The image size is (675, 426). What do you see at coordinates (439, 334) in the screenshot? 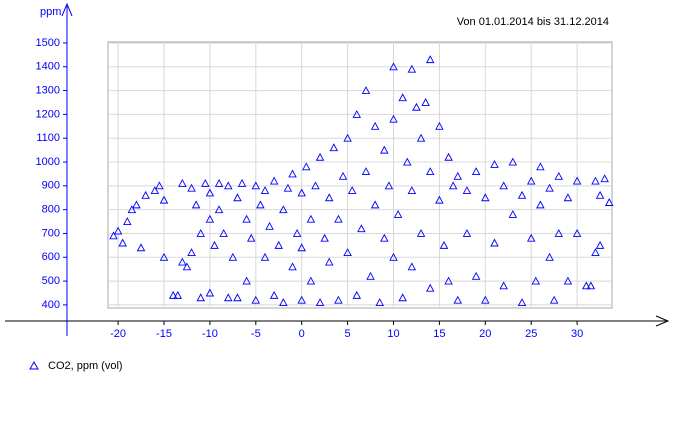
I see `x-tick-label: 15` at bounding box center [439, 334].